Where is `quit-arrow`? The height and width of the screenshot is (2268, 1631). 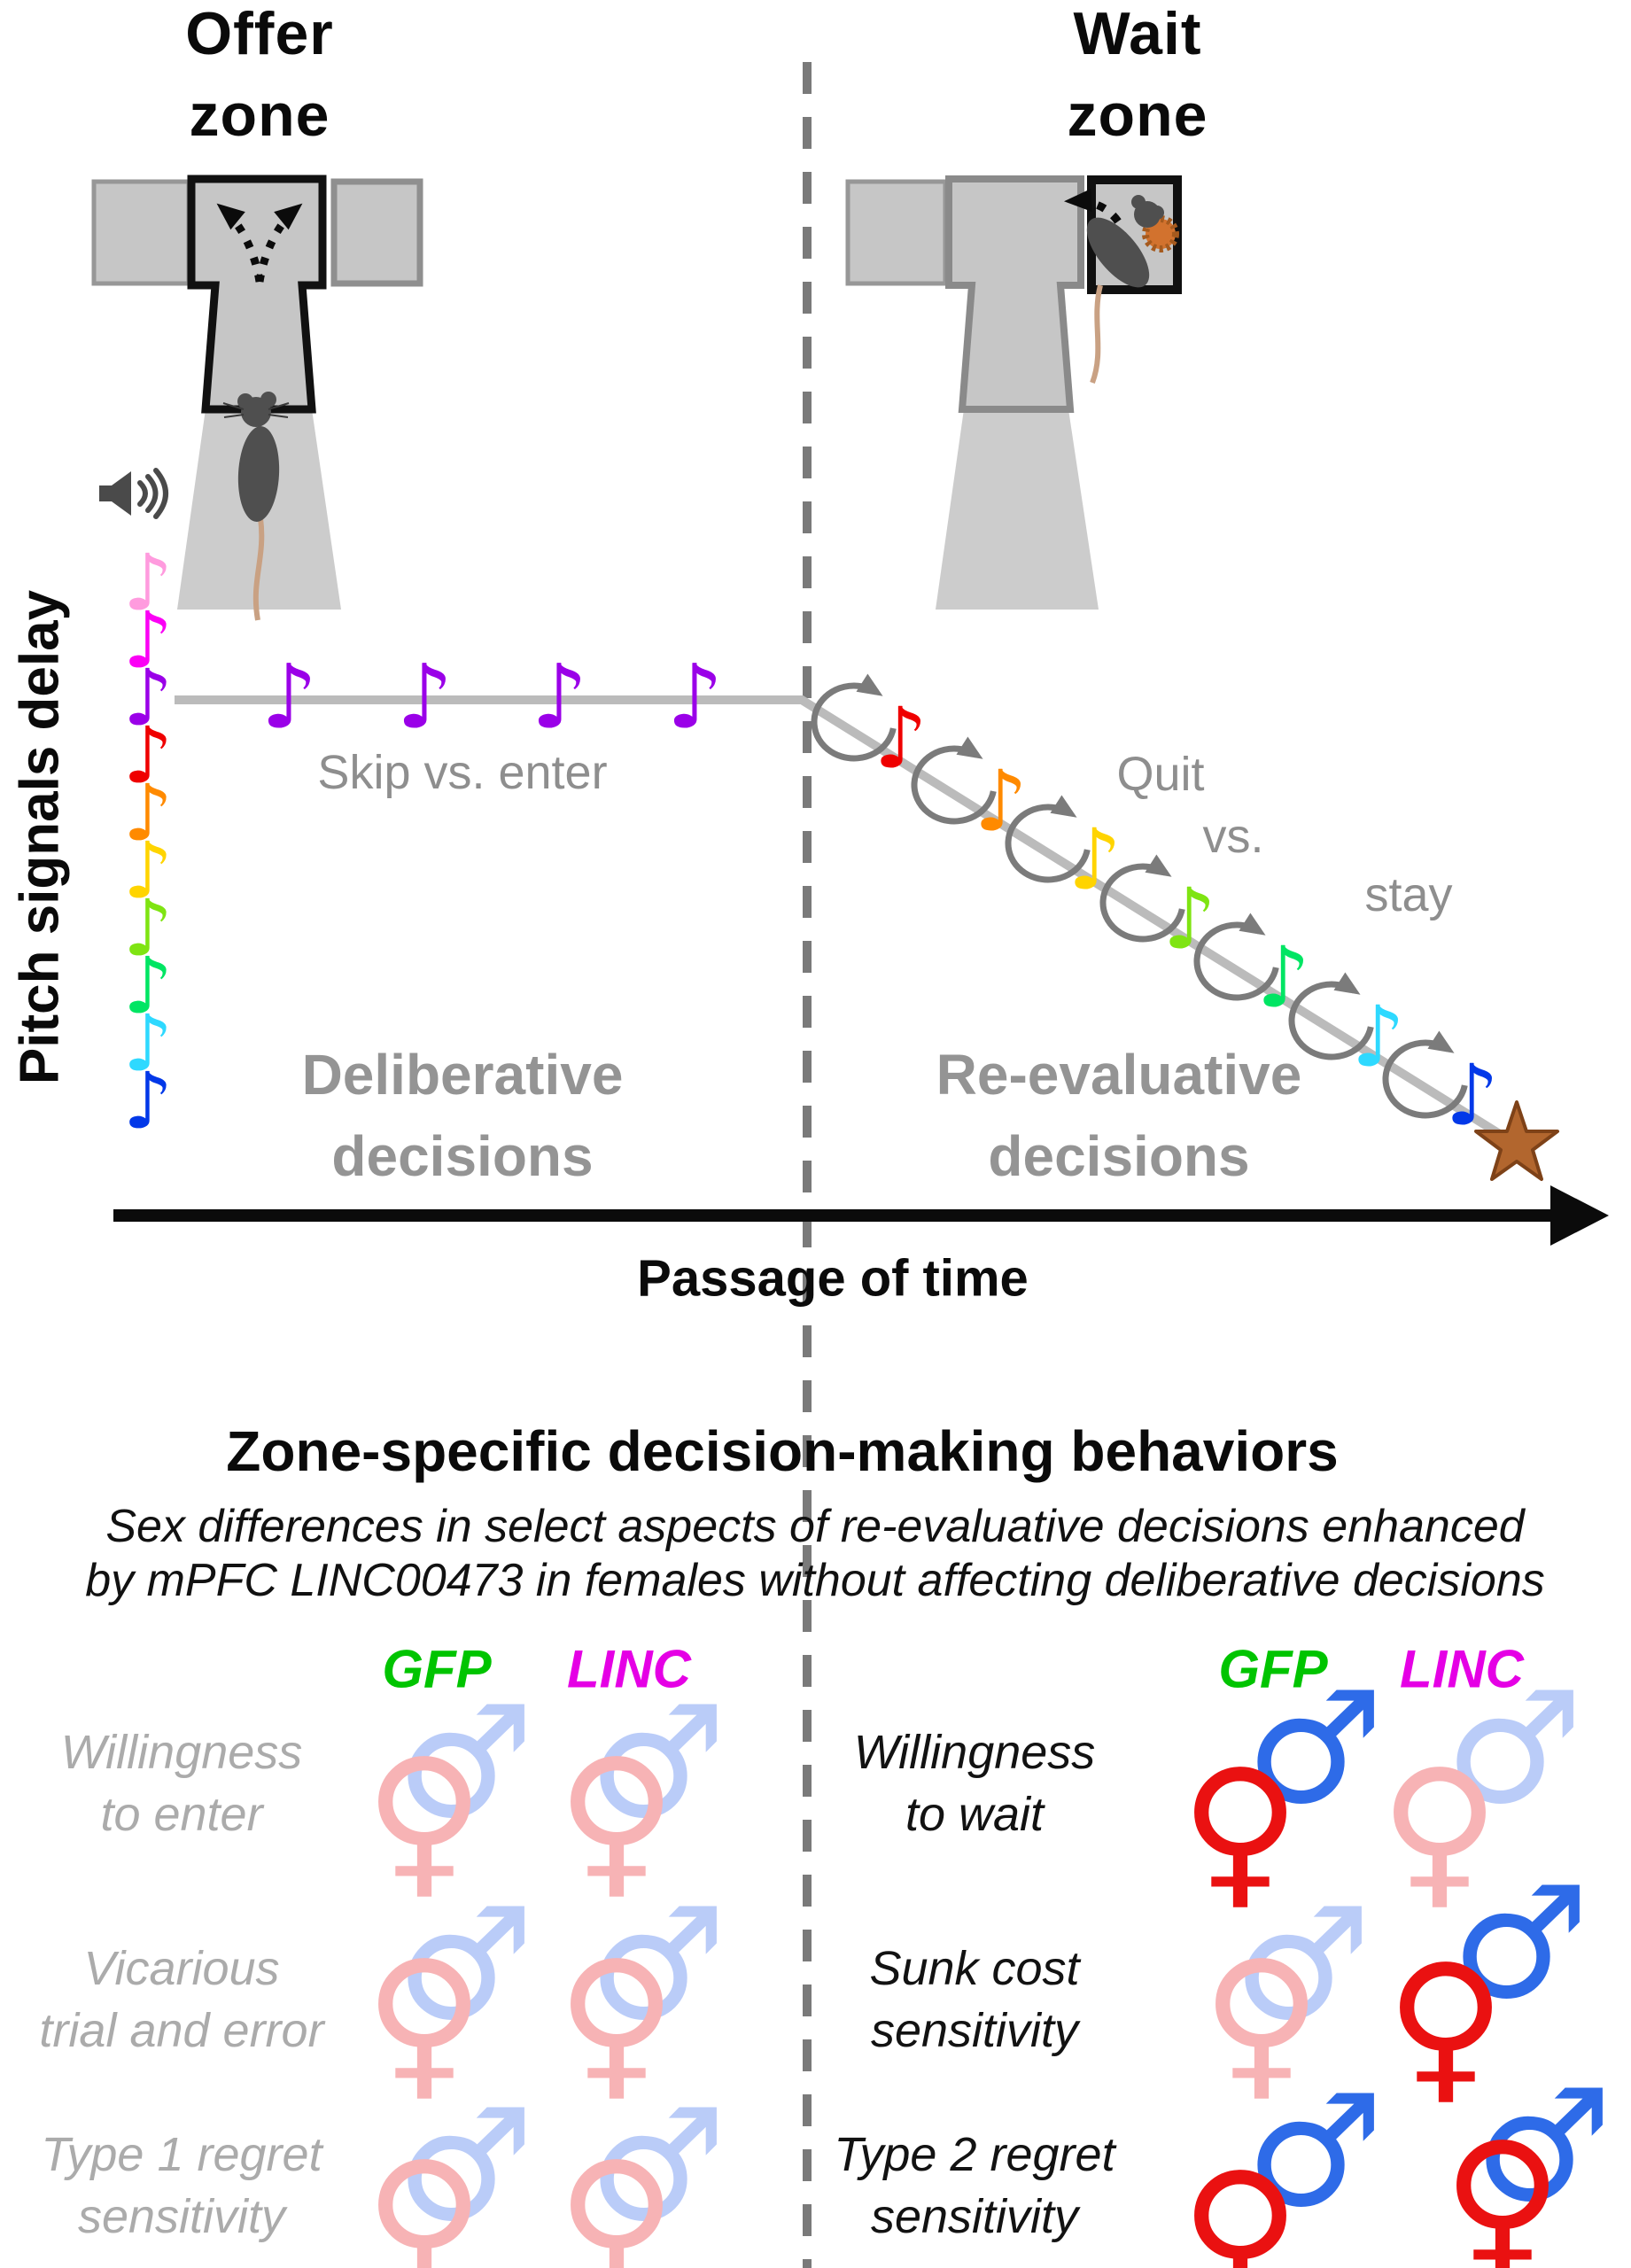 quit-arrow is located at coordinates (1093, 206).